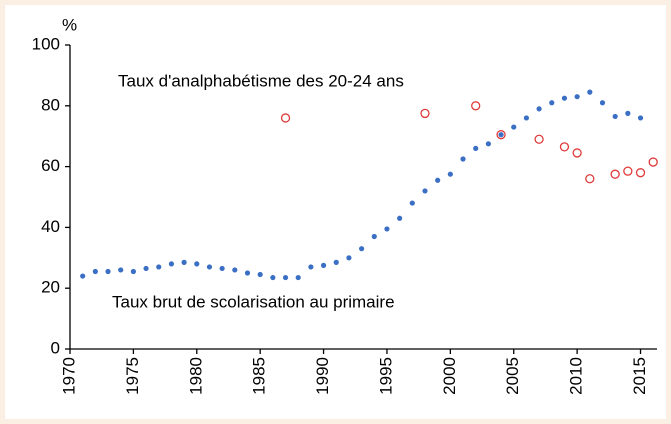 The image size is (671, 424). I want to click on x-tick-label: 1985, so click(259, 376).